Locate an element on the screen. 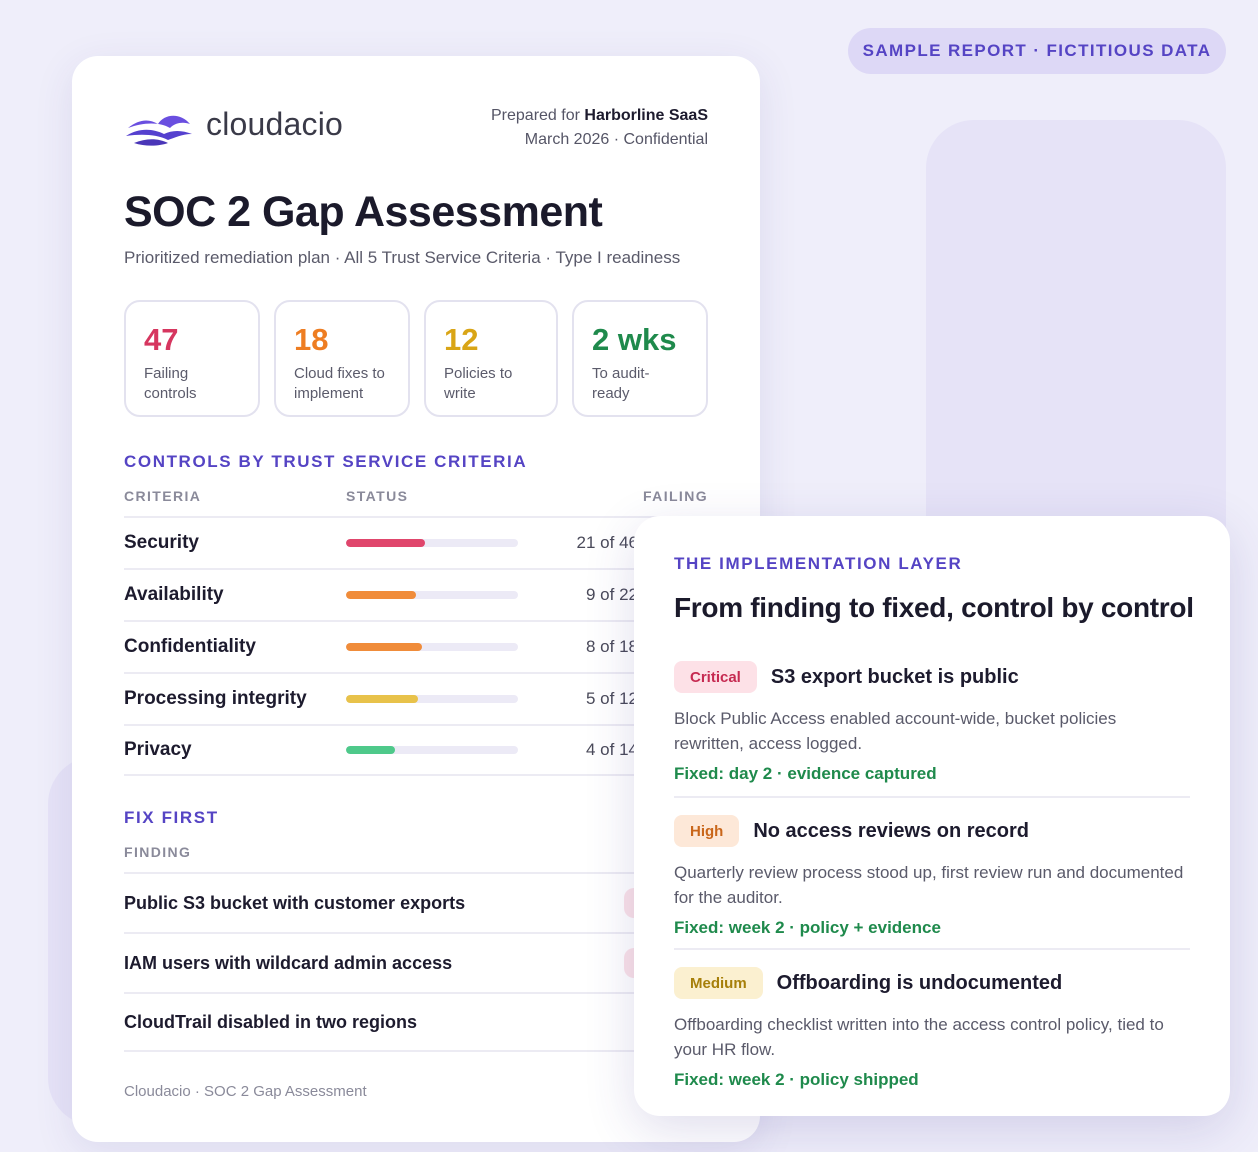 This screenshot has height=1152, width=1258. severity-badge-high: High is located at coordinates (707, 831).